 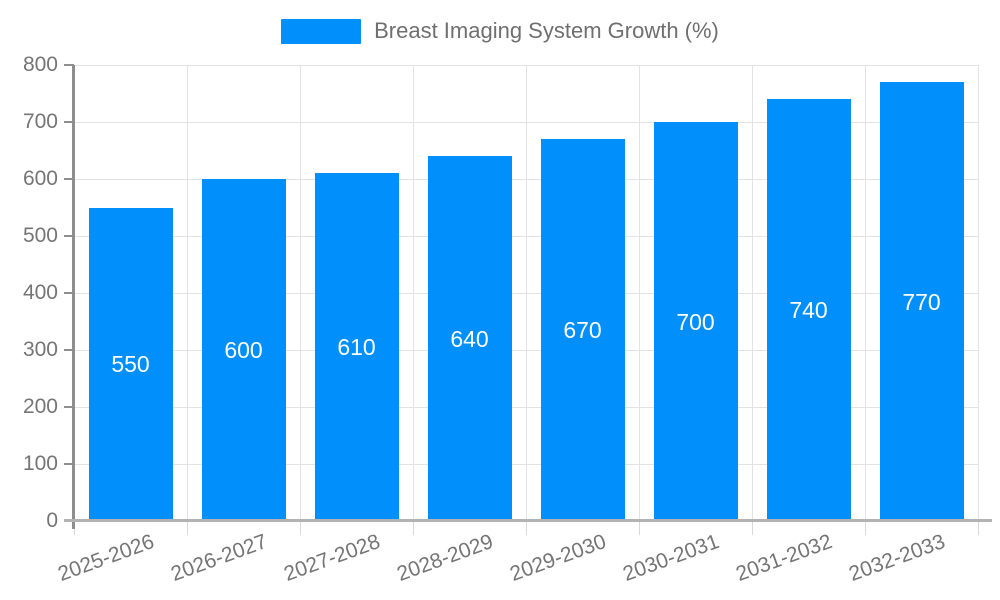 I want to click on bar-value-label: 610, so click(x=356, y=347).